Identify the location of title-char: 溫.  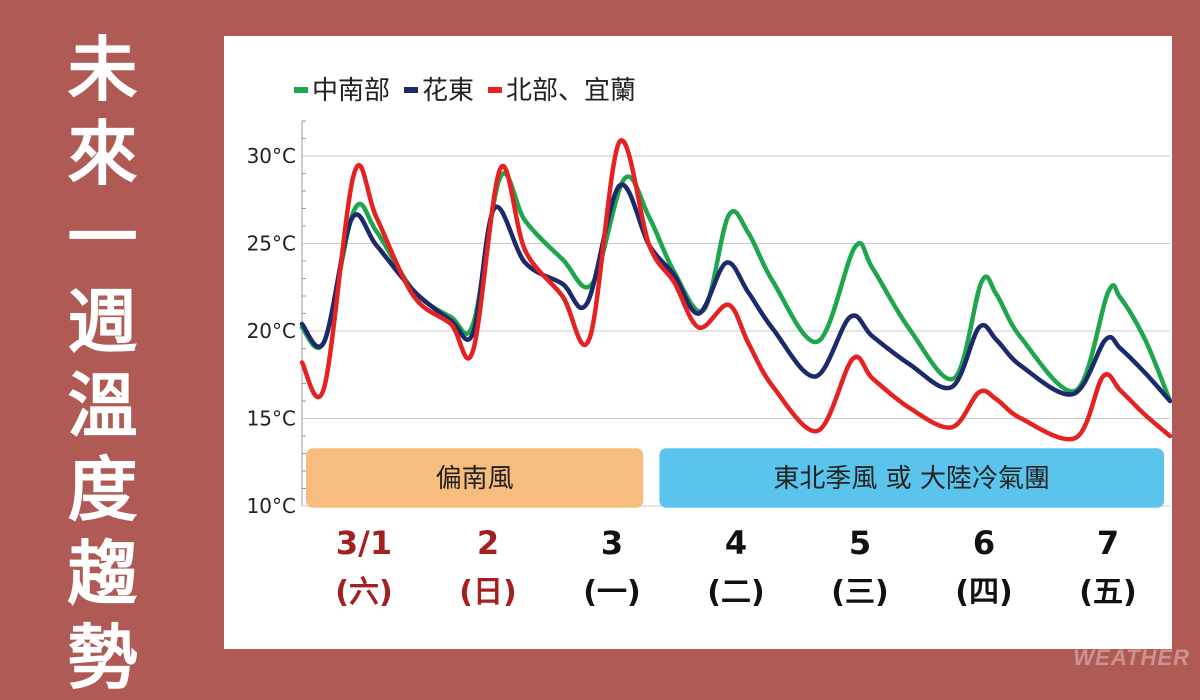
(102, 406).